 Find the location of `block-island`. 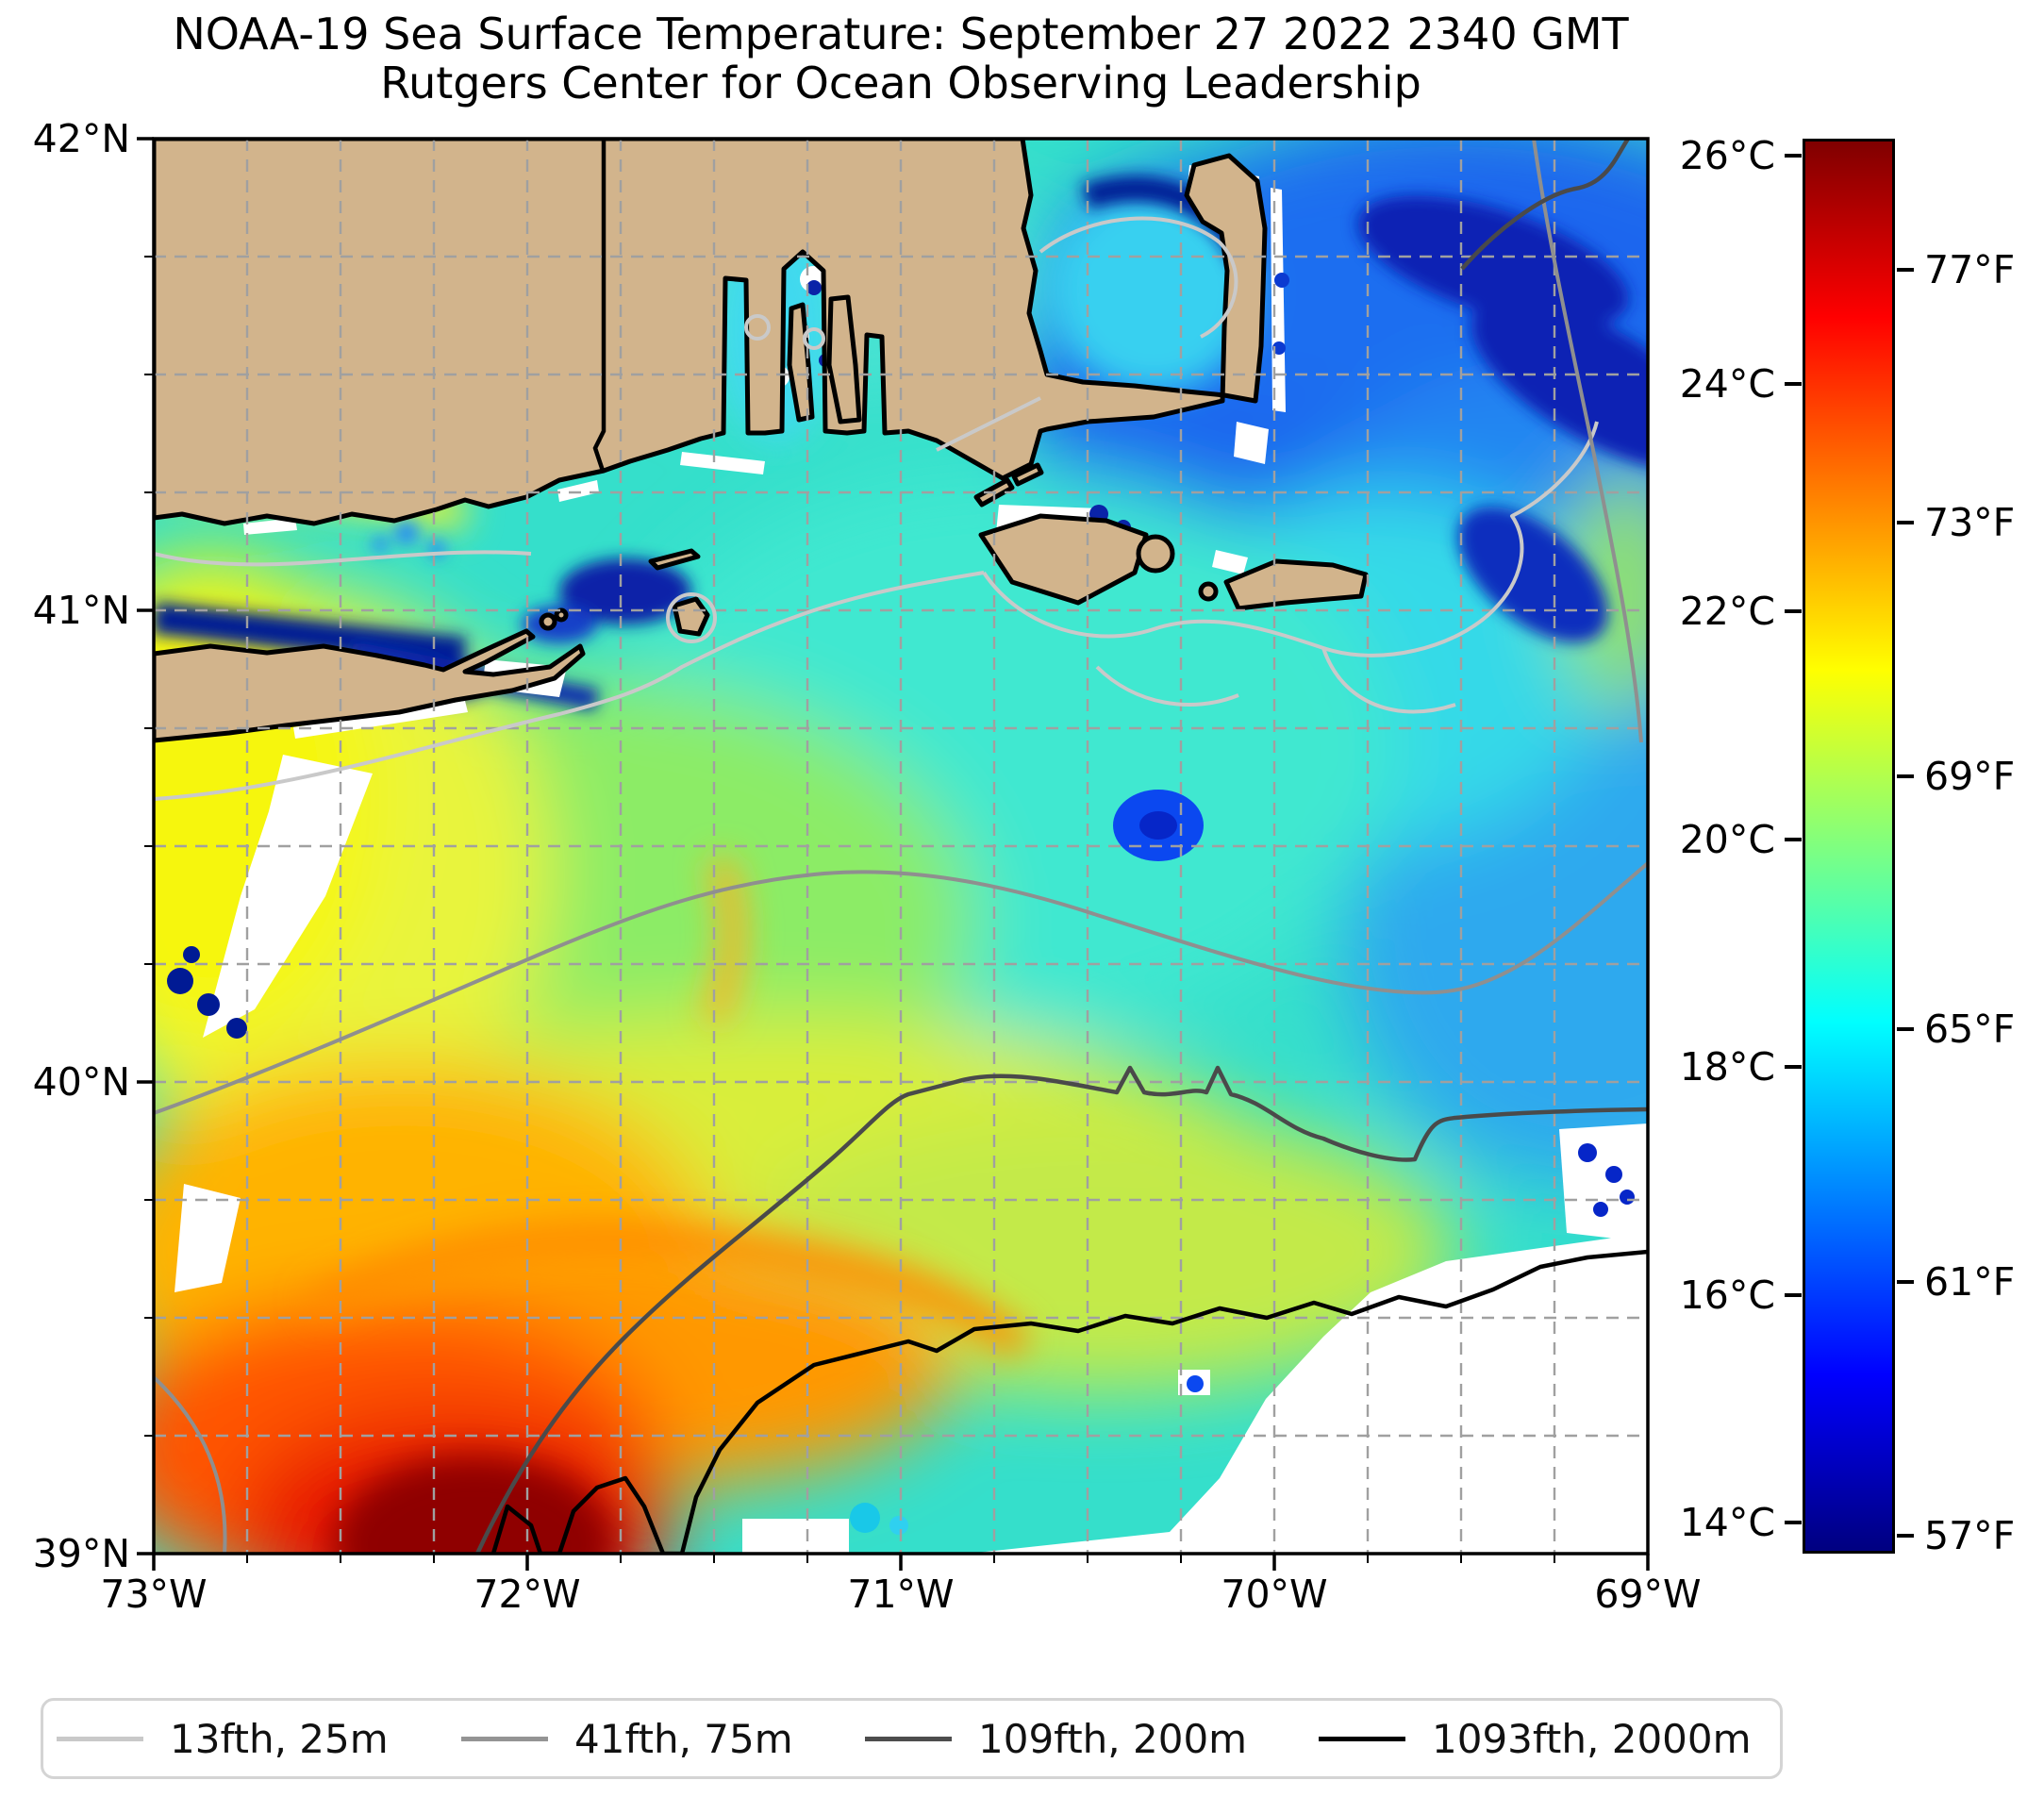

block-island is located at coordinates (691, 616).